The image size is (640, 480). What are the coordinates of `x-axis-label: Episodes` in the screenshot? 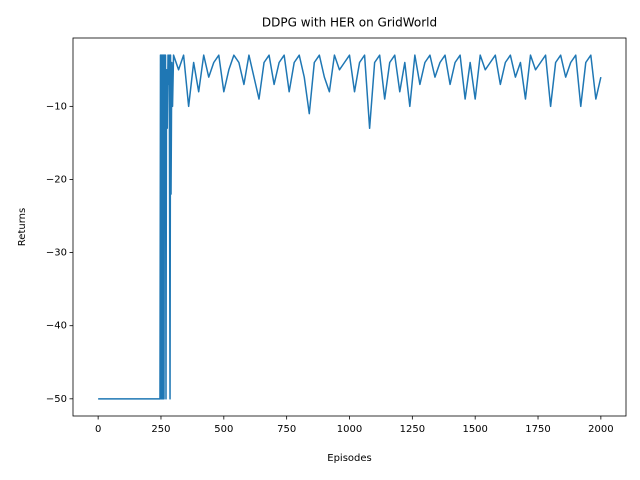 It's located at (349, 458).